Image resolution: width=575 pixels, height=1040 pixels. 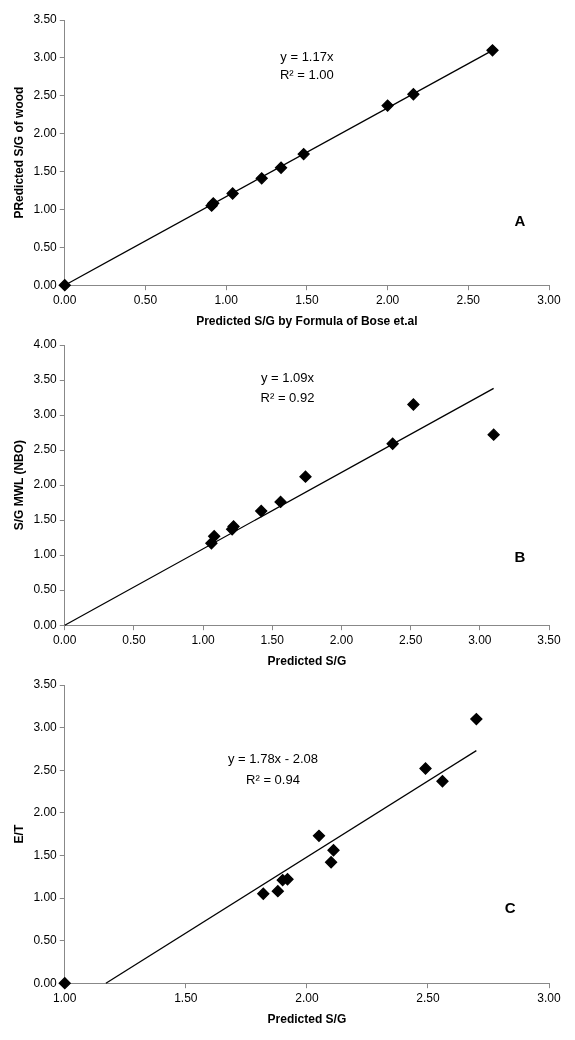 I want to click on annotation: y = 1.09x, so click(x=287, y=378).